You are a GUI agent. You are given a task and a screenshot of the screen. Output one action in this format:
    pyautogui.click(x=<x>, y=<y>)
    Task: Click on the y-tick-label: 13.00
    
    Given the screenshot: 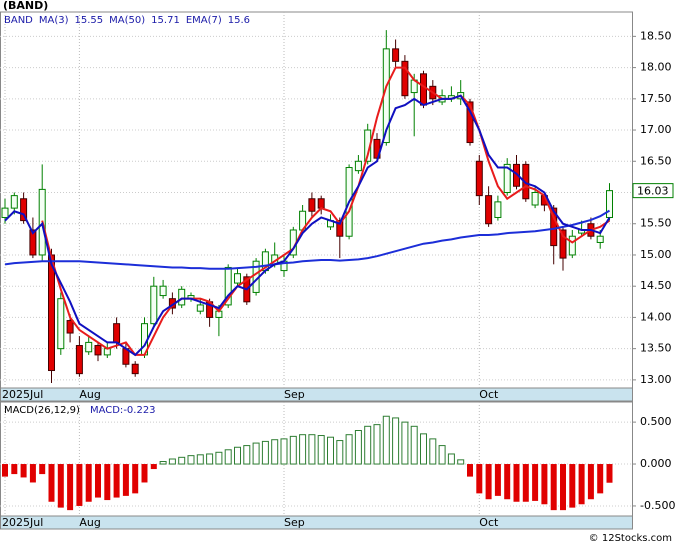 What is the action you would take?
    pyautogui.click(x=656, y=379)
    